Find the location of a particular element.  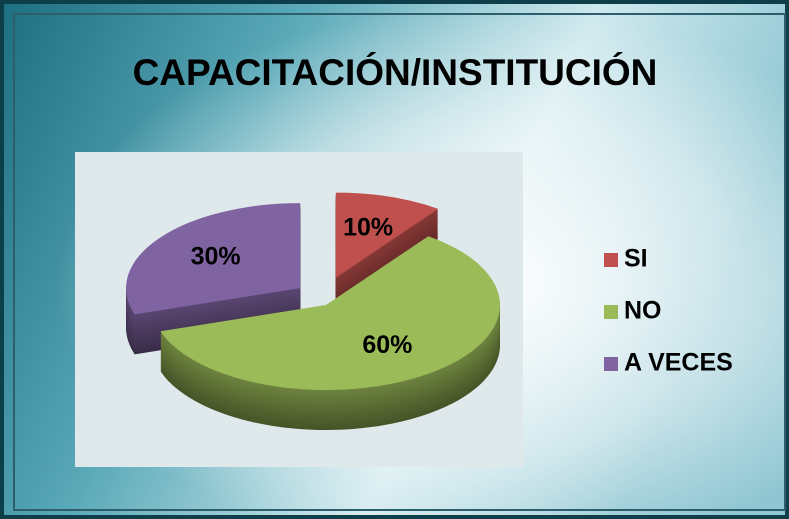

data-label: 10% is located at coordinates (368, 228).